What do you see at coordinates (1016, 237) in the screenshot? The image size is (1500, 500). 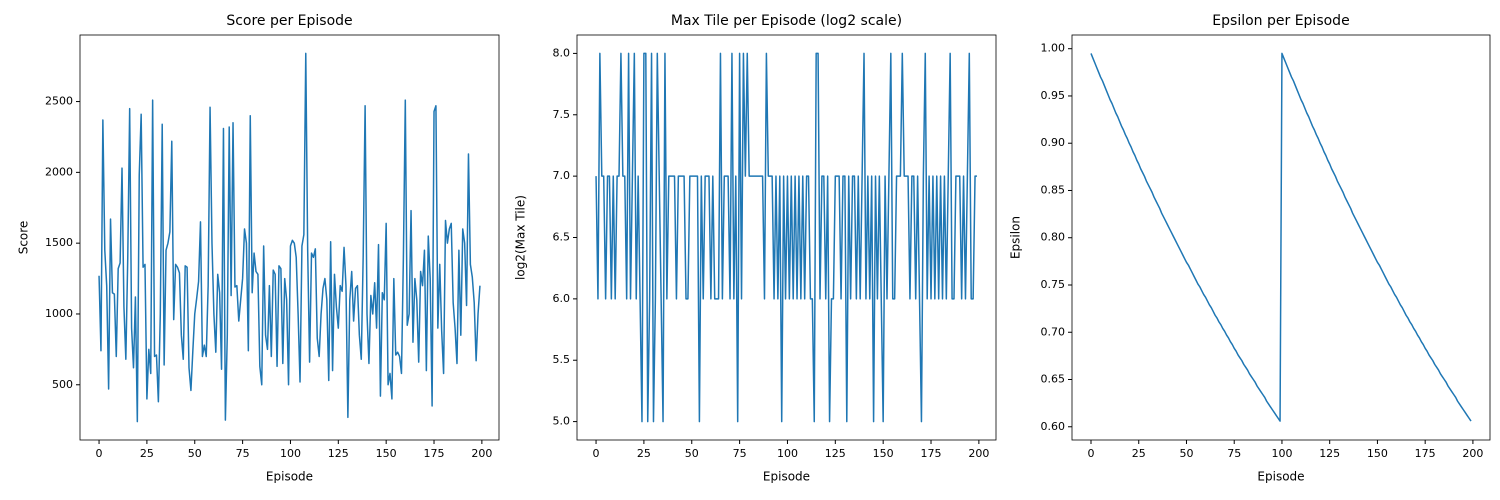 I see `y-axis-label: Epsilon` at bounding box center [1016, 237].